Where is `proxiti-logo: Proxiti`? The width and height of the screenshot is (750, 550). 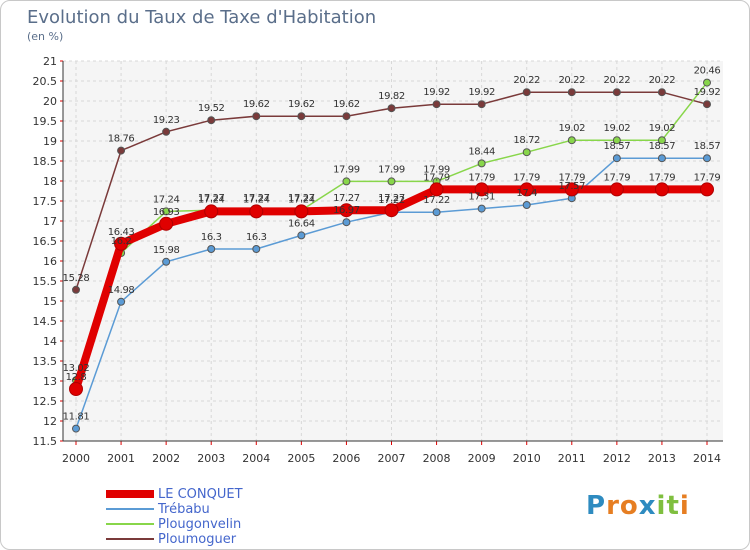 proxiti-logo: Proxiti is located at coordinates (638, 506).